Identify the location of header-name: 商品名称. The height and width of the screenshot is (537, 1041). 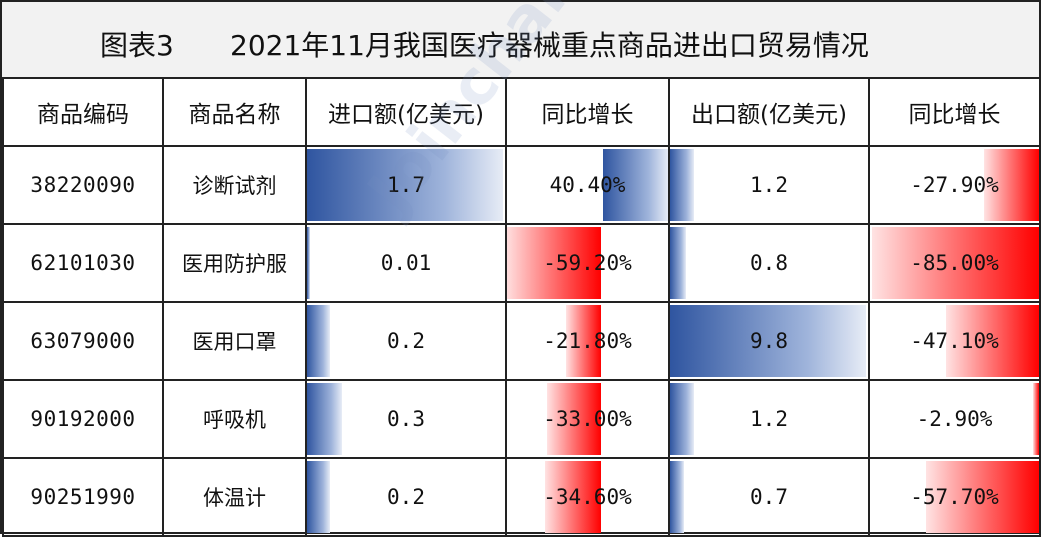
(234, 112).